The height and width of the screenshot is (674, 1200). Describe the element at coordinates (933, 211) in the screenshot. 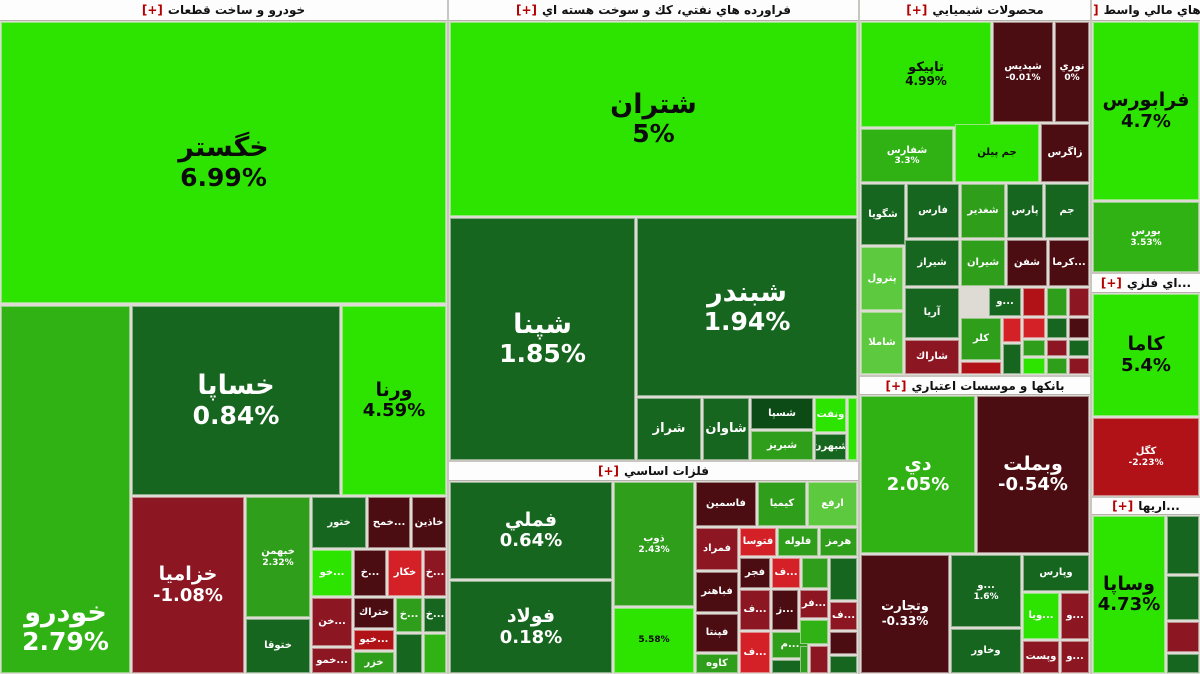

I see `stock-tile: فارس` at that location.